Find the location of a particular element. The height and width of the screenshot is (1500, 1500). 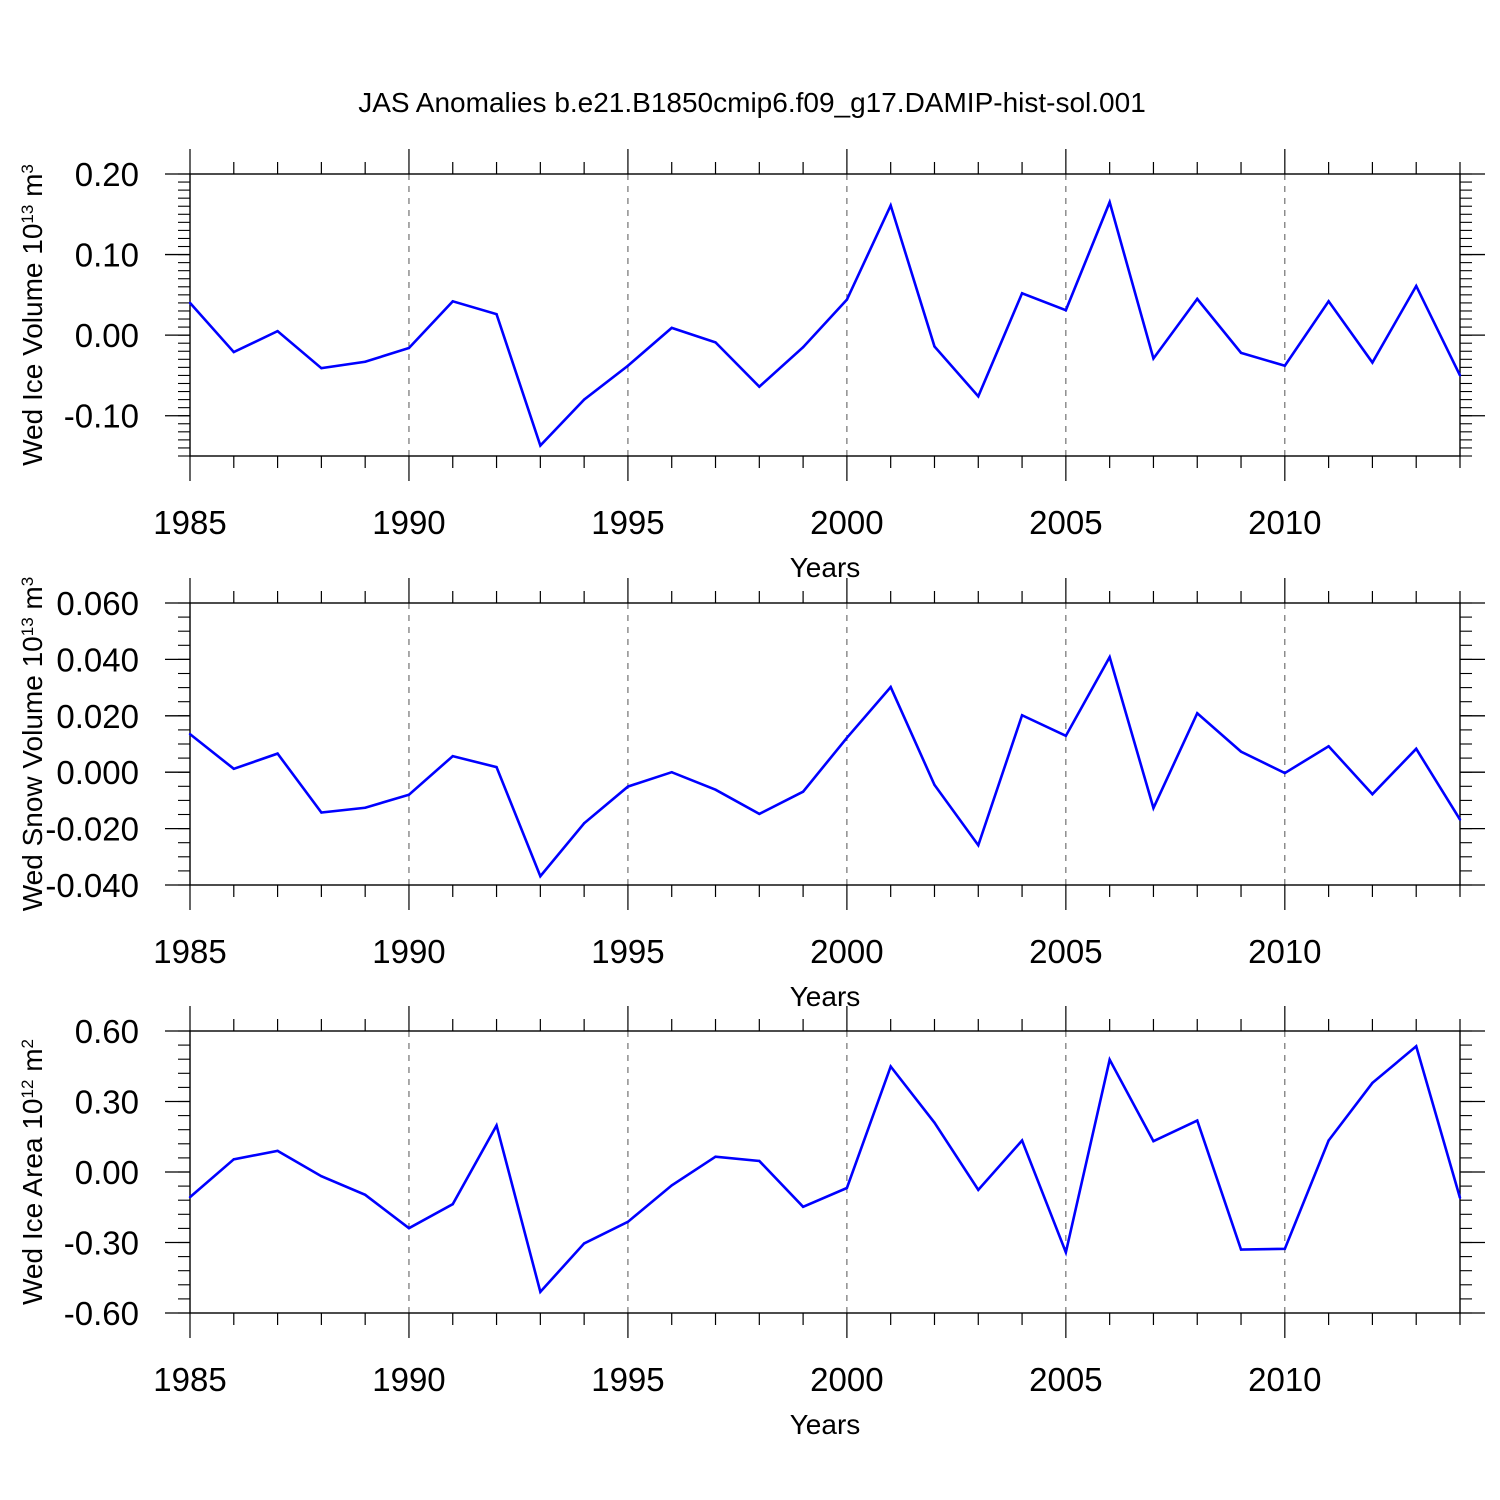

y-tick-label: 0.20 is located at coordinates (107, 174).